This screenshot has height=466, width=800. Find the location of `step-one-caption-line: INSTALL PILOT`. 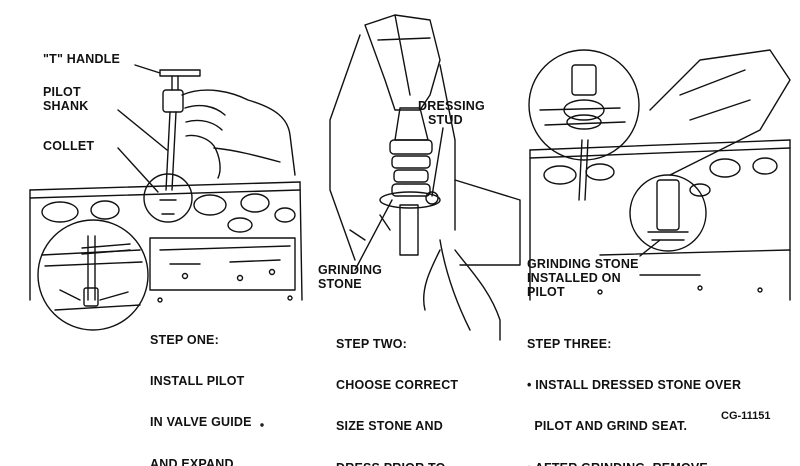

step-one-caption-line: INSTALL PILOT is located at coordinates (197, 380).